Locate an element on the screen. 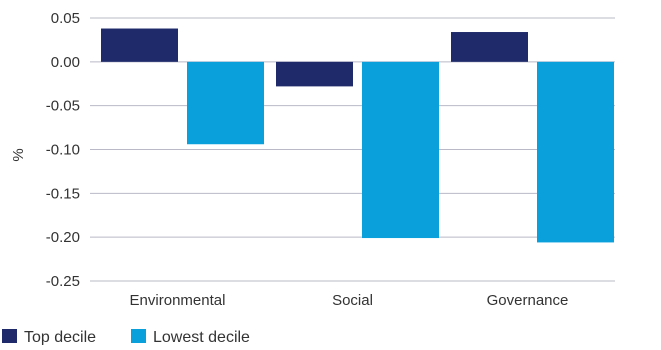 This screenshot has height=350, width=661. y-tick-label: -0.20 is located at coordinates (63, 237).